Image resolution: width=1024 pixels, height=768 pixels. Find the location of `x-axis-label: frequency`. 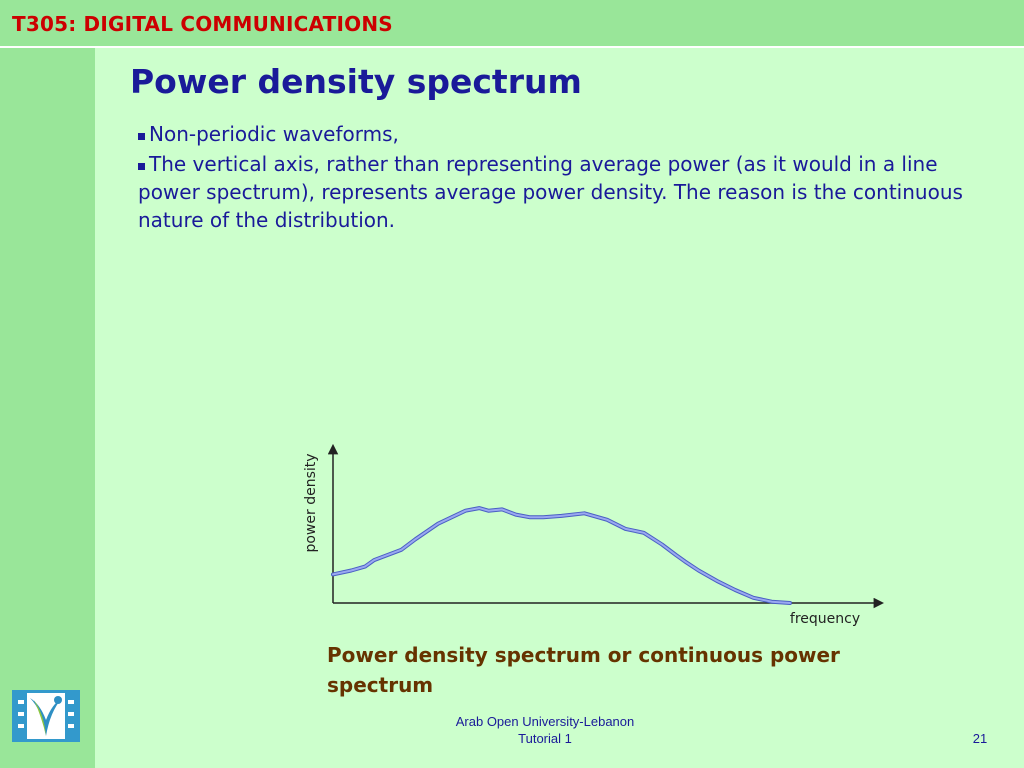

x-axis-label: frequency is located at coordinates (825, 619).